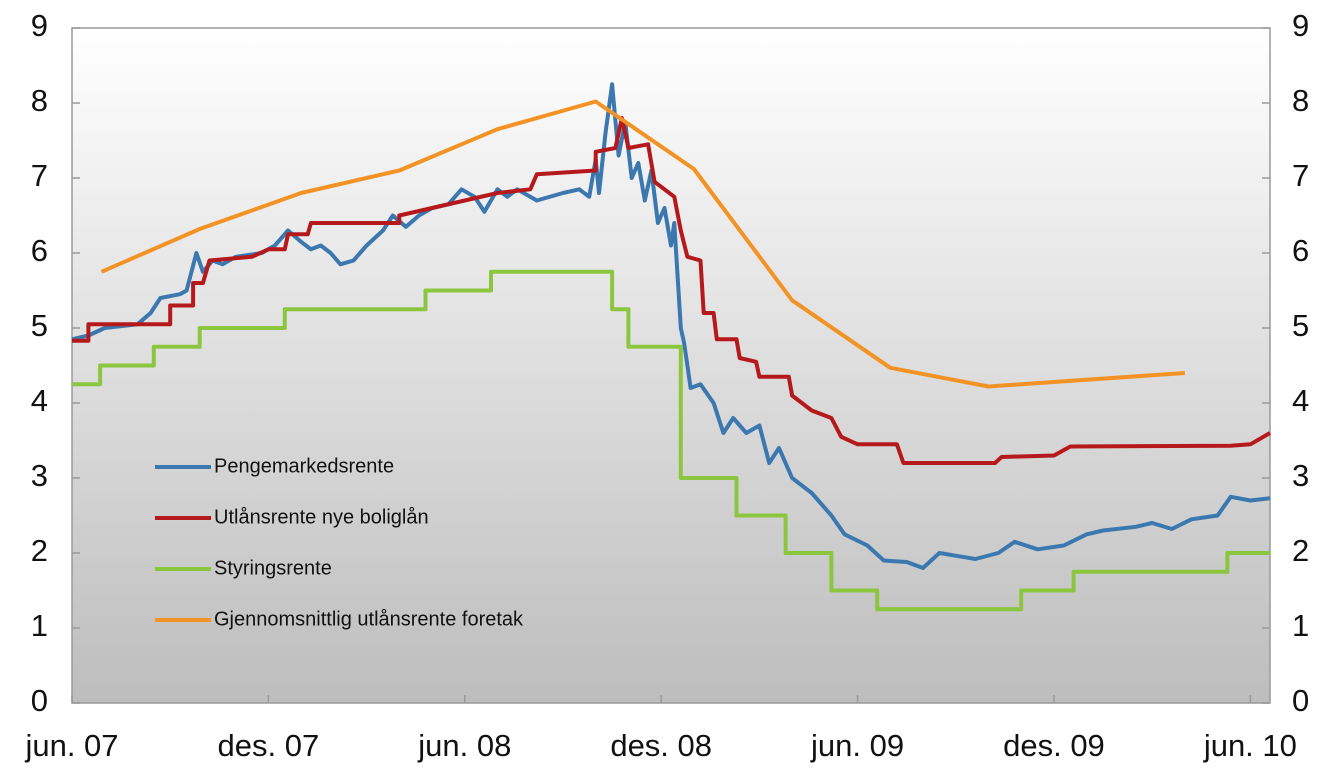 The height and width of the screenshot is (771, 1335). I want to click on x-tick-label: jun. 09, so click(857, 745).